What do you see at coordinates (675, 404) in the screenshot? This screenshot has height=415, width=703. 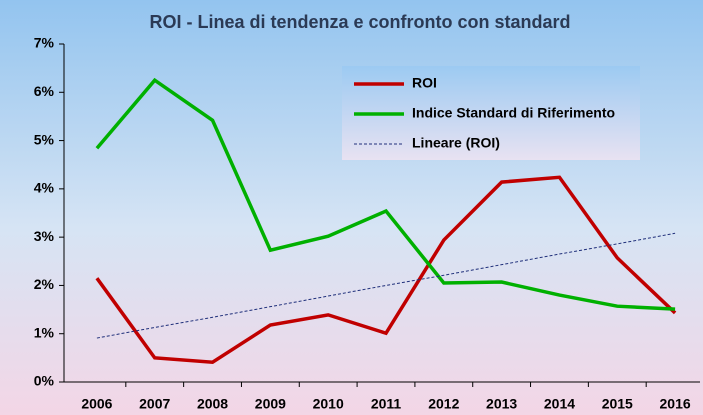 I see `x-tick-label: 2016` at bounding box center [675, 404].